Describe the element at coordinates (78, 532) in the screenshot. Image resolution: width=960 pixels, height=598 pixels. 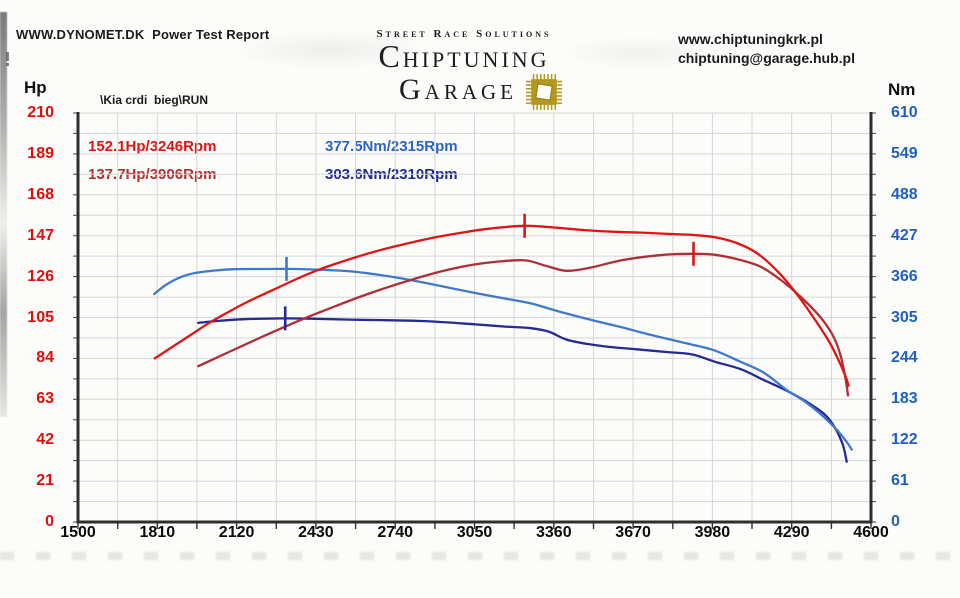
I see `rpm-tick-label: 1500` at that location.